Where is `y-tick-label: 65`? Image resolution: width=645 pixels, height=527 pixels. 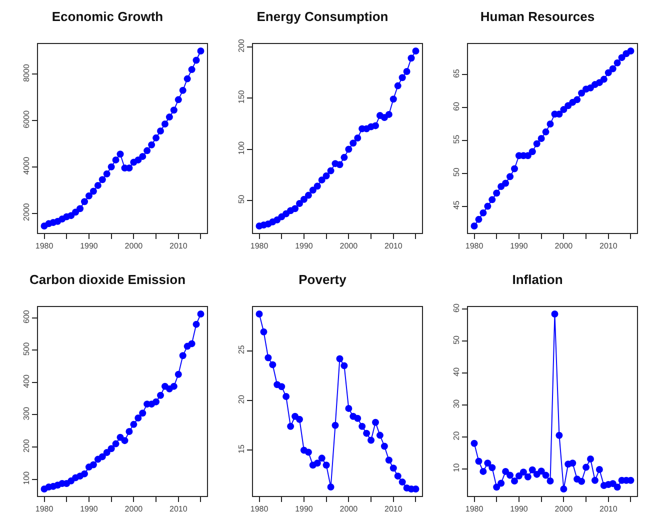 y-tick-label: 65 is located at coordinates (456, 73).